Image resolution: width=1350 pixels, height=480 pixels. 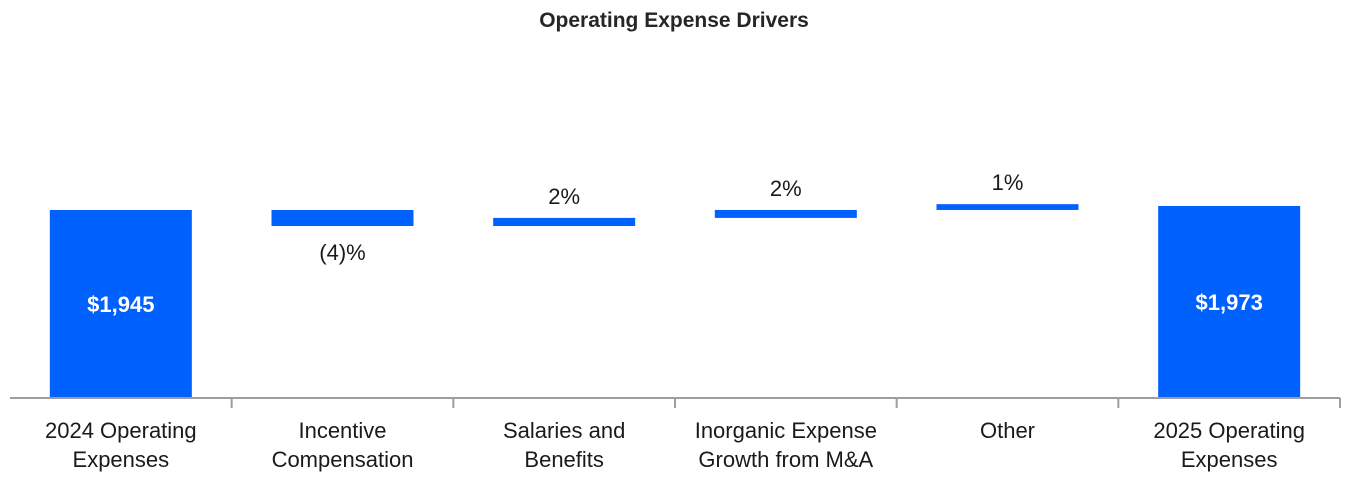 What do you see at coordinates (1007, 430) in the screenshot?
I see `category-label-5: Other` at bounding box center [1007, 430].